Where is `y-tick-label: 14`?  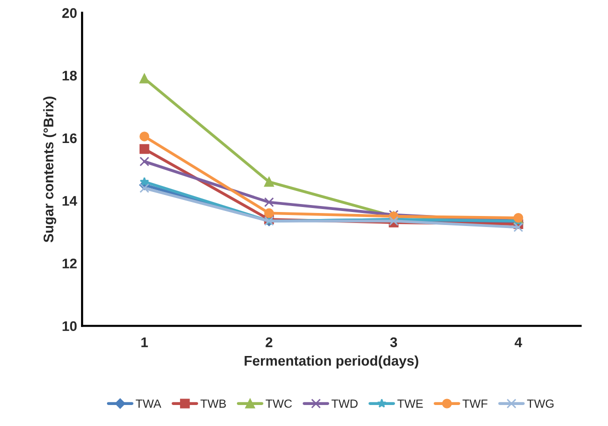
y-tick-label: 14 is located at coordinates (70, 201).